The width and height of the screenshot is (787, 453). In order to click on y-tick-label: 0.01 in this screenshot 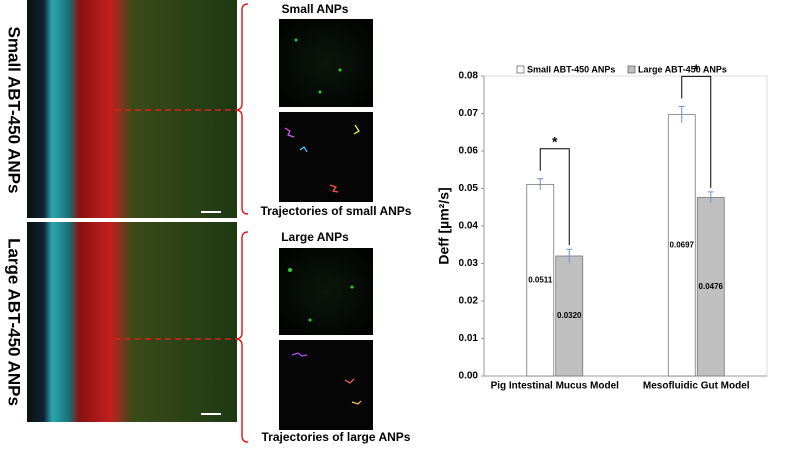, I will do `click(469, 338)`.